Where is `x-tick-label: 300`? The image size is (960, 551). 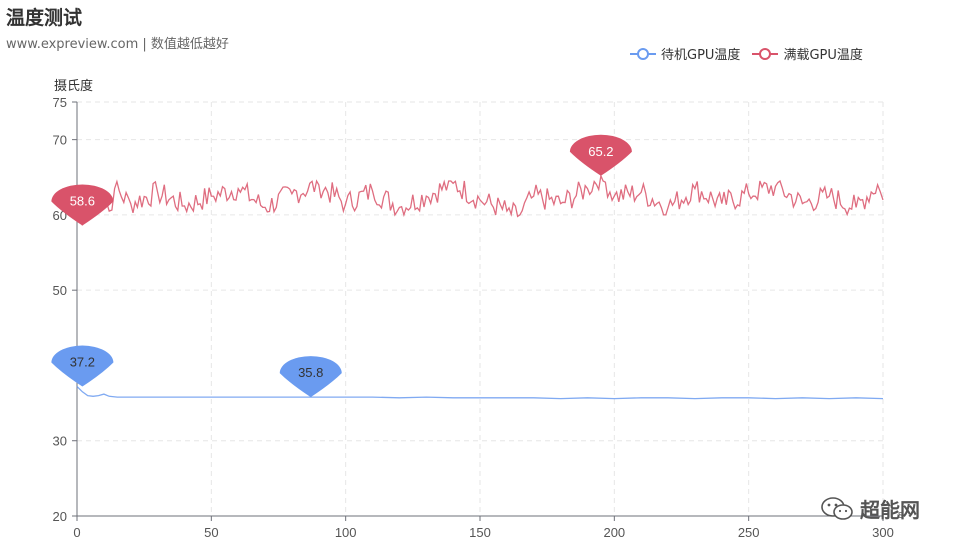 x-tick-label: 300 is located at coordinates (883, 532).